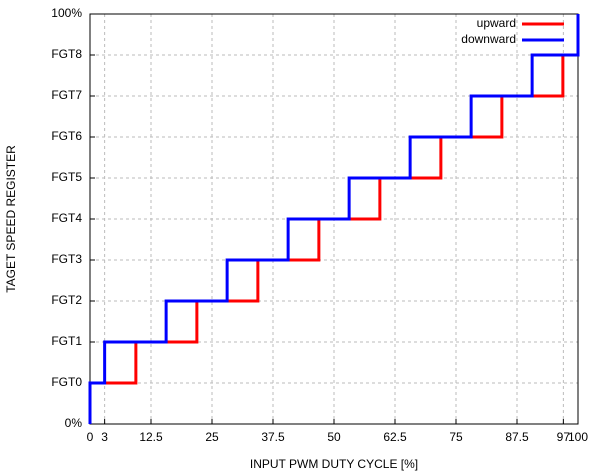  I want to click on y-tick-label: 0%, so click(74, 423).